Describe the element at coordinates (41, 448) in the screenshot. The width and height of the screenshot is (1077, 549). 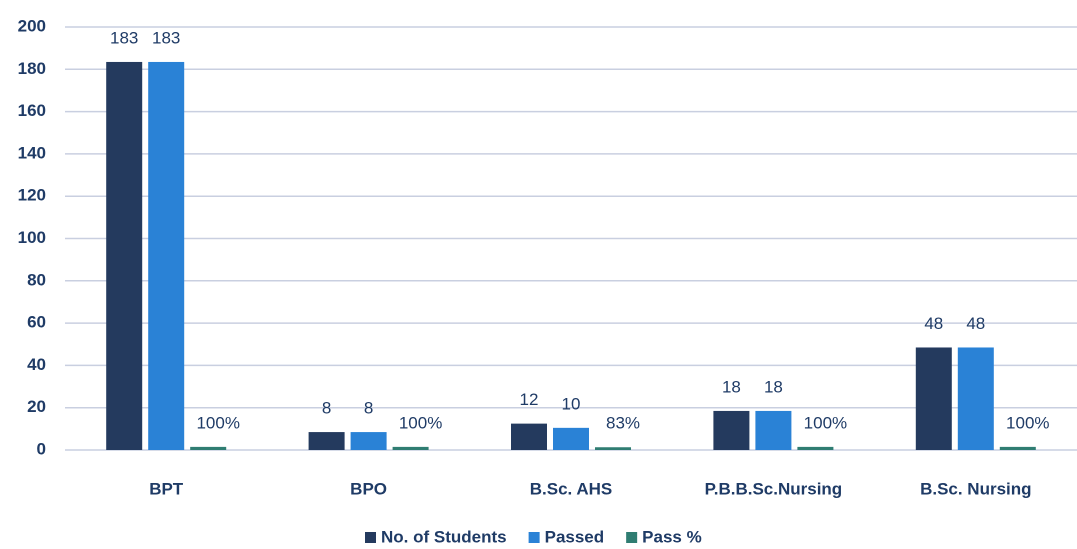
I see `y-tick-label: 0` at that location.